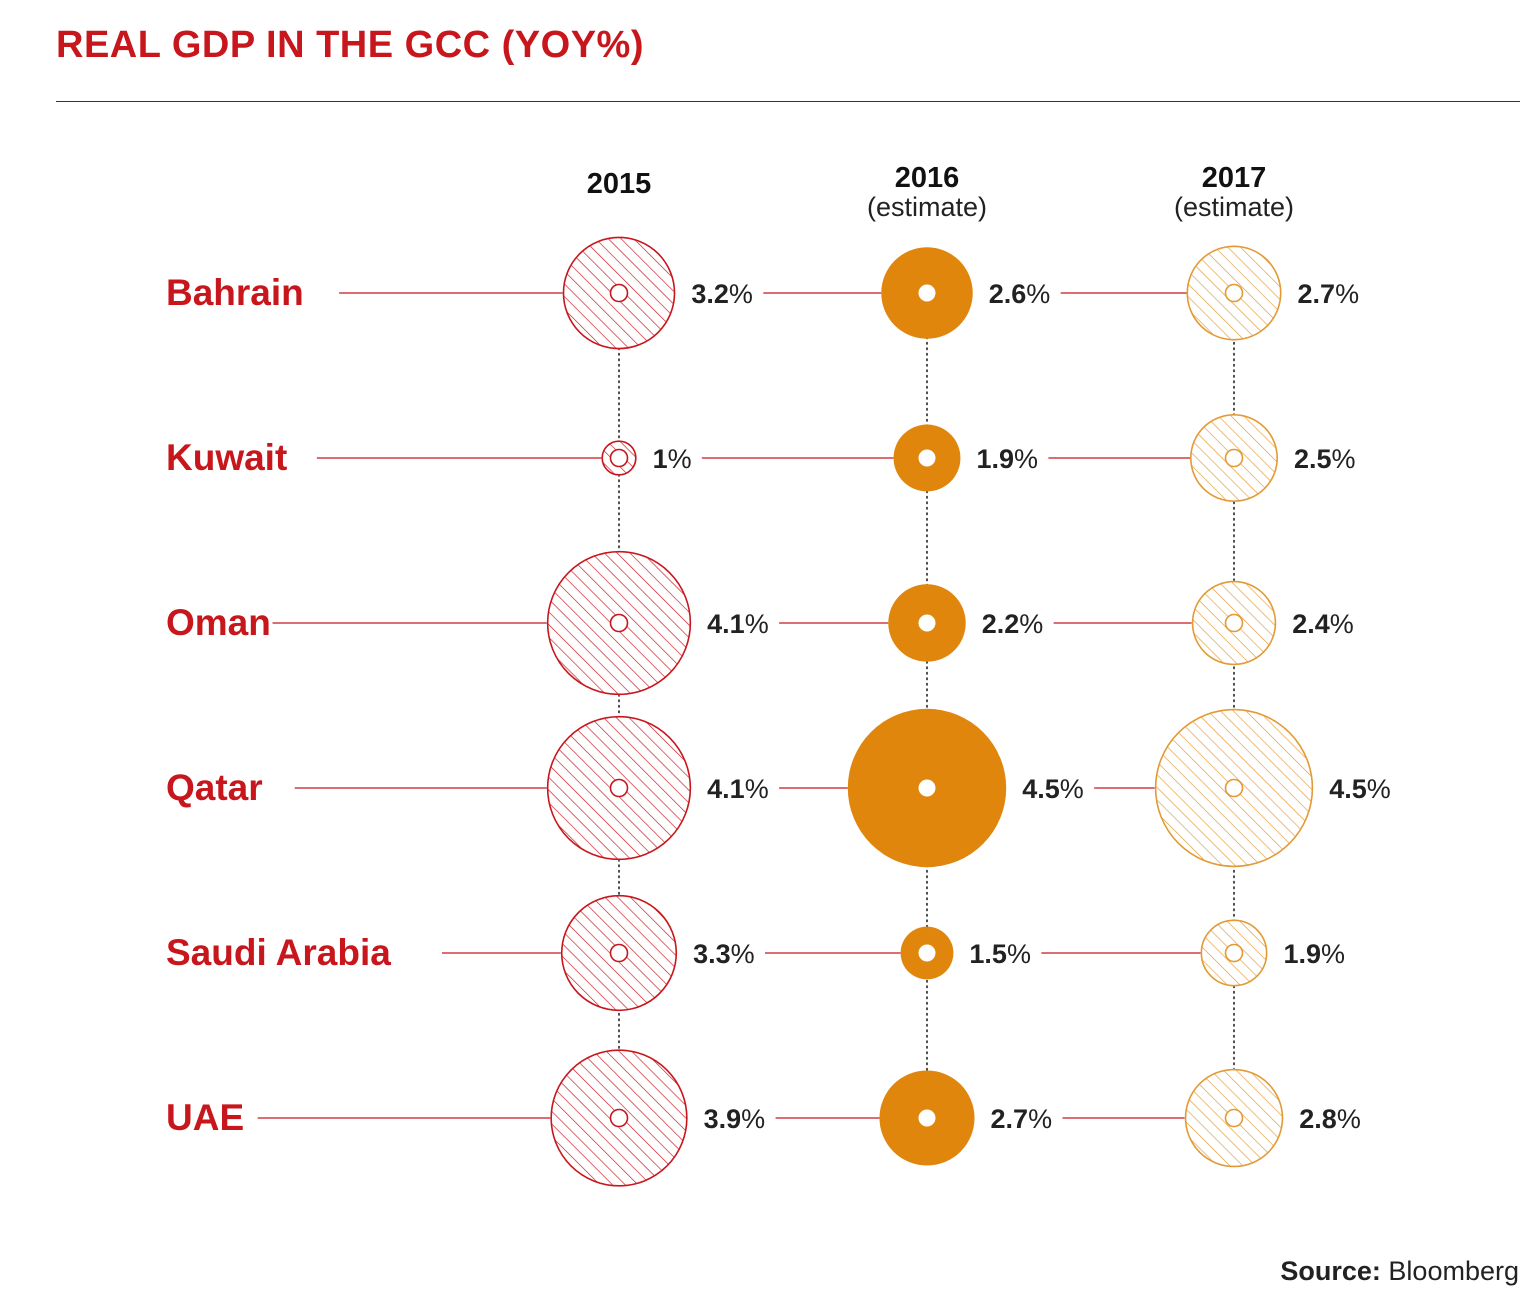 The height and width of the screenshot is (1308, 1539). I want to click on country-label: Oman, so click(218, 622).